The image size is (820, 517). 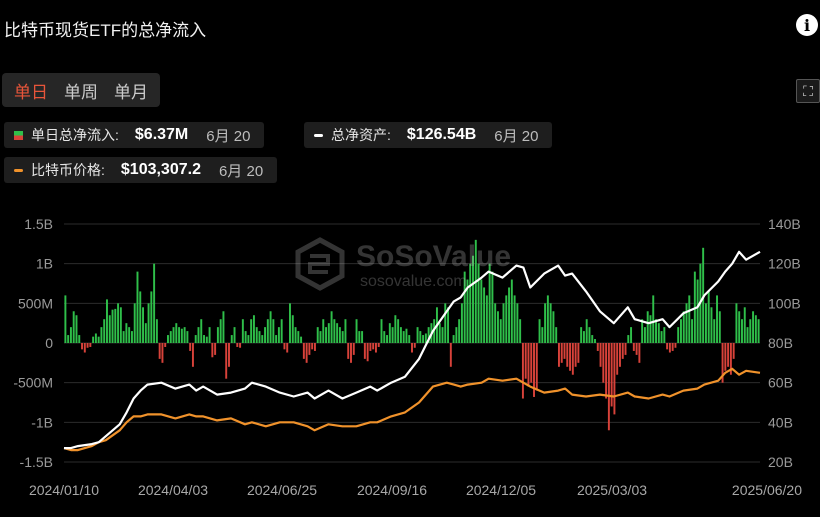 What do you see at coordinates (433, 256) in the screenshot?
I see `watermark-brand: SoSoValue` at bounding box center [433, 256].